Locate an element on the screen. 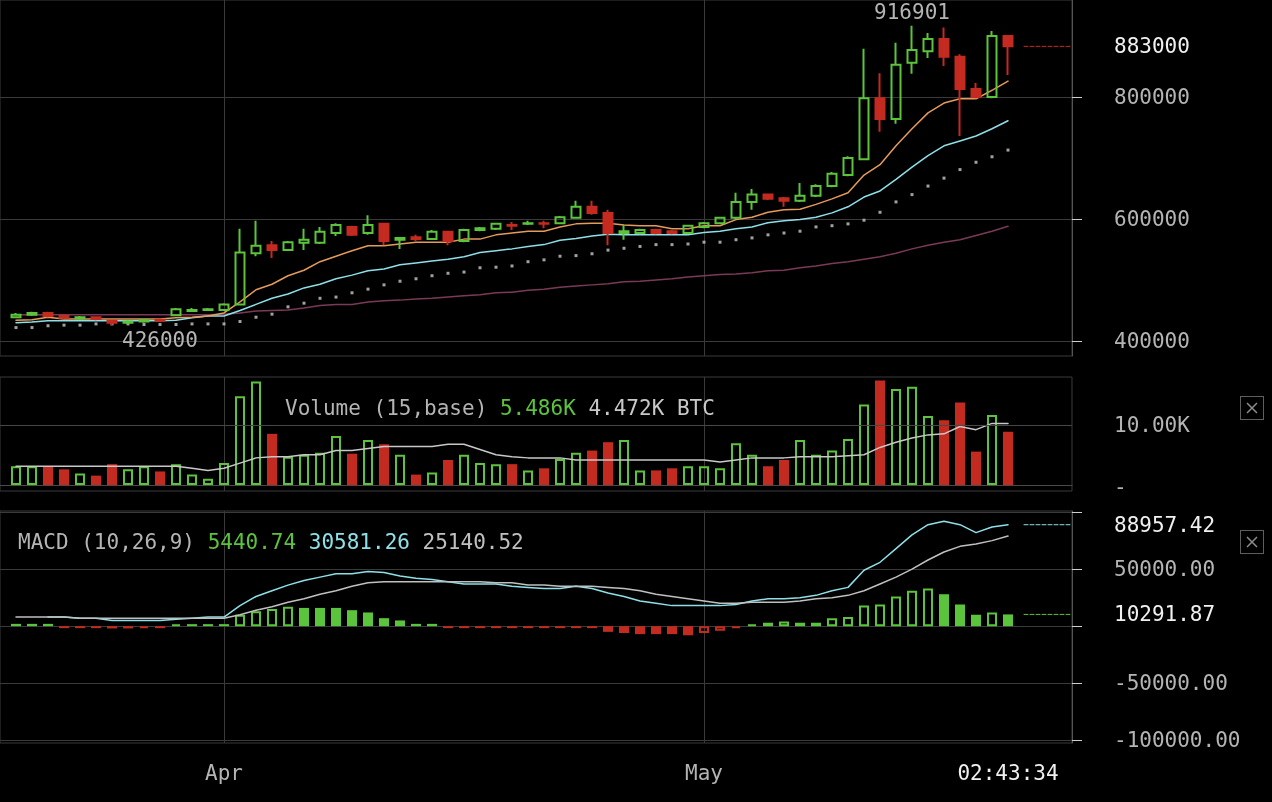 This screenshot has height=802, width=1272. y-tick-label: -50000.00 is located at coordinates (1171, 683).